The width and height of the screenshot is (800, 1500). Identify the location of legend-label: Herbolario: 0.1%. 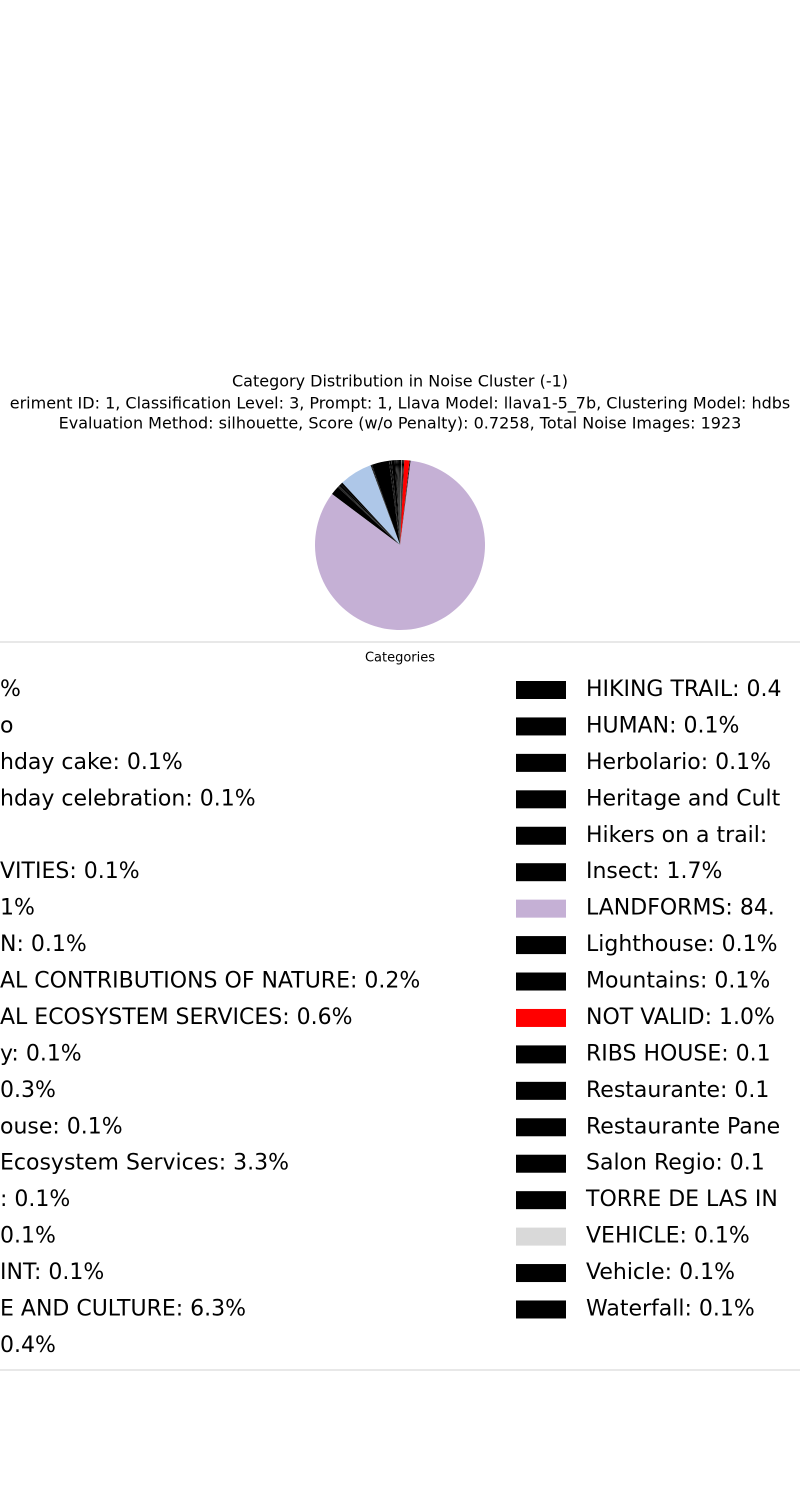
(678, 762).